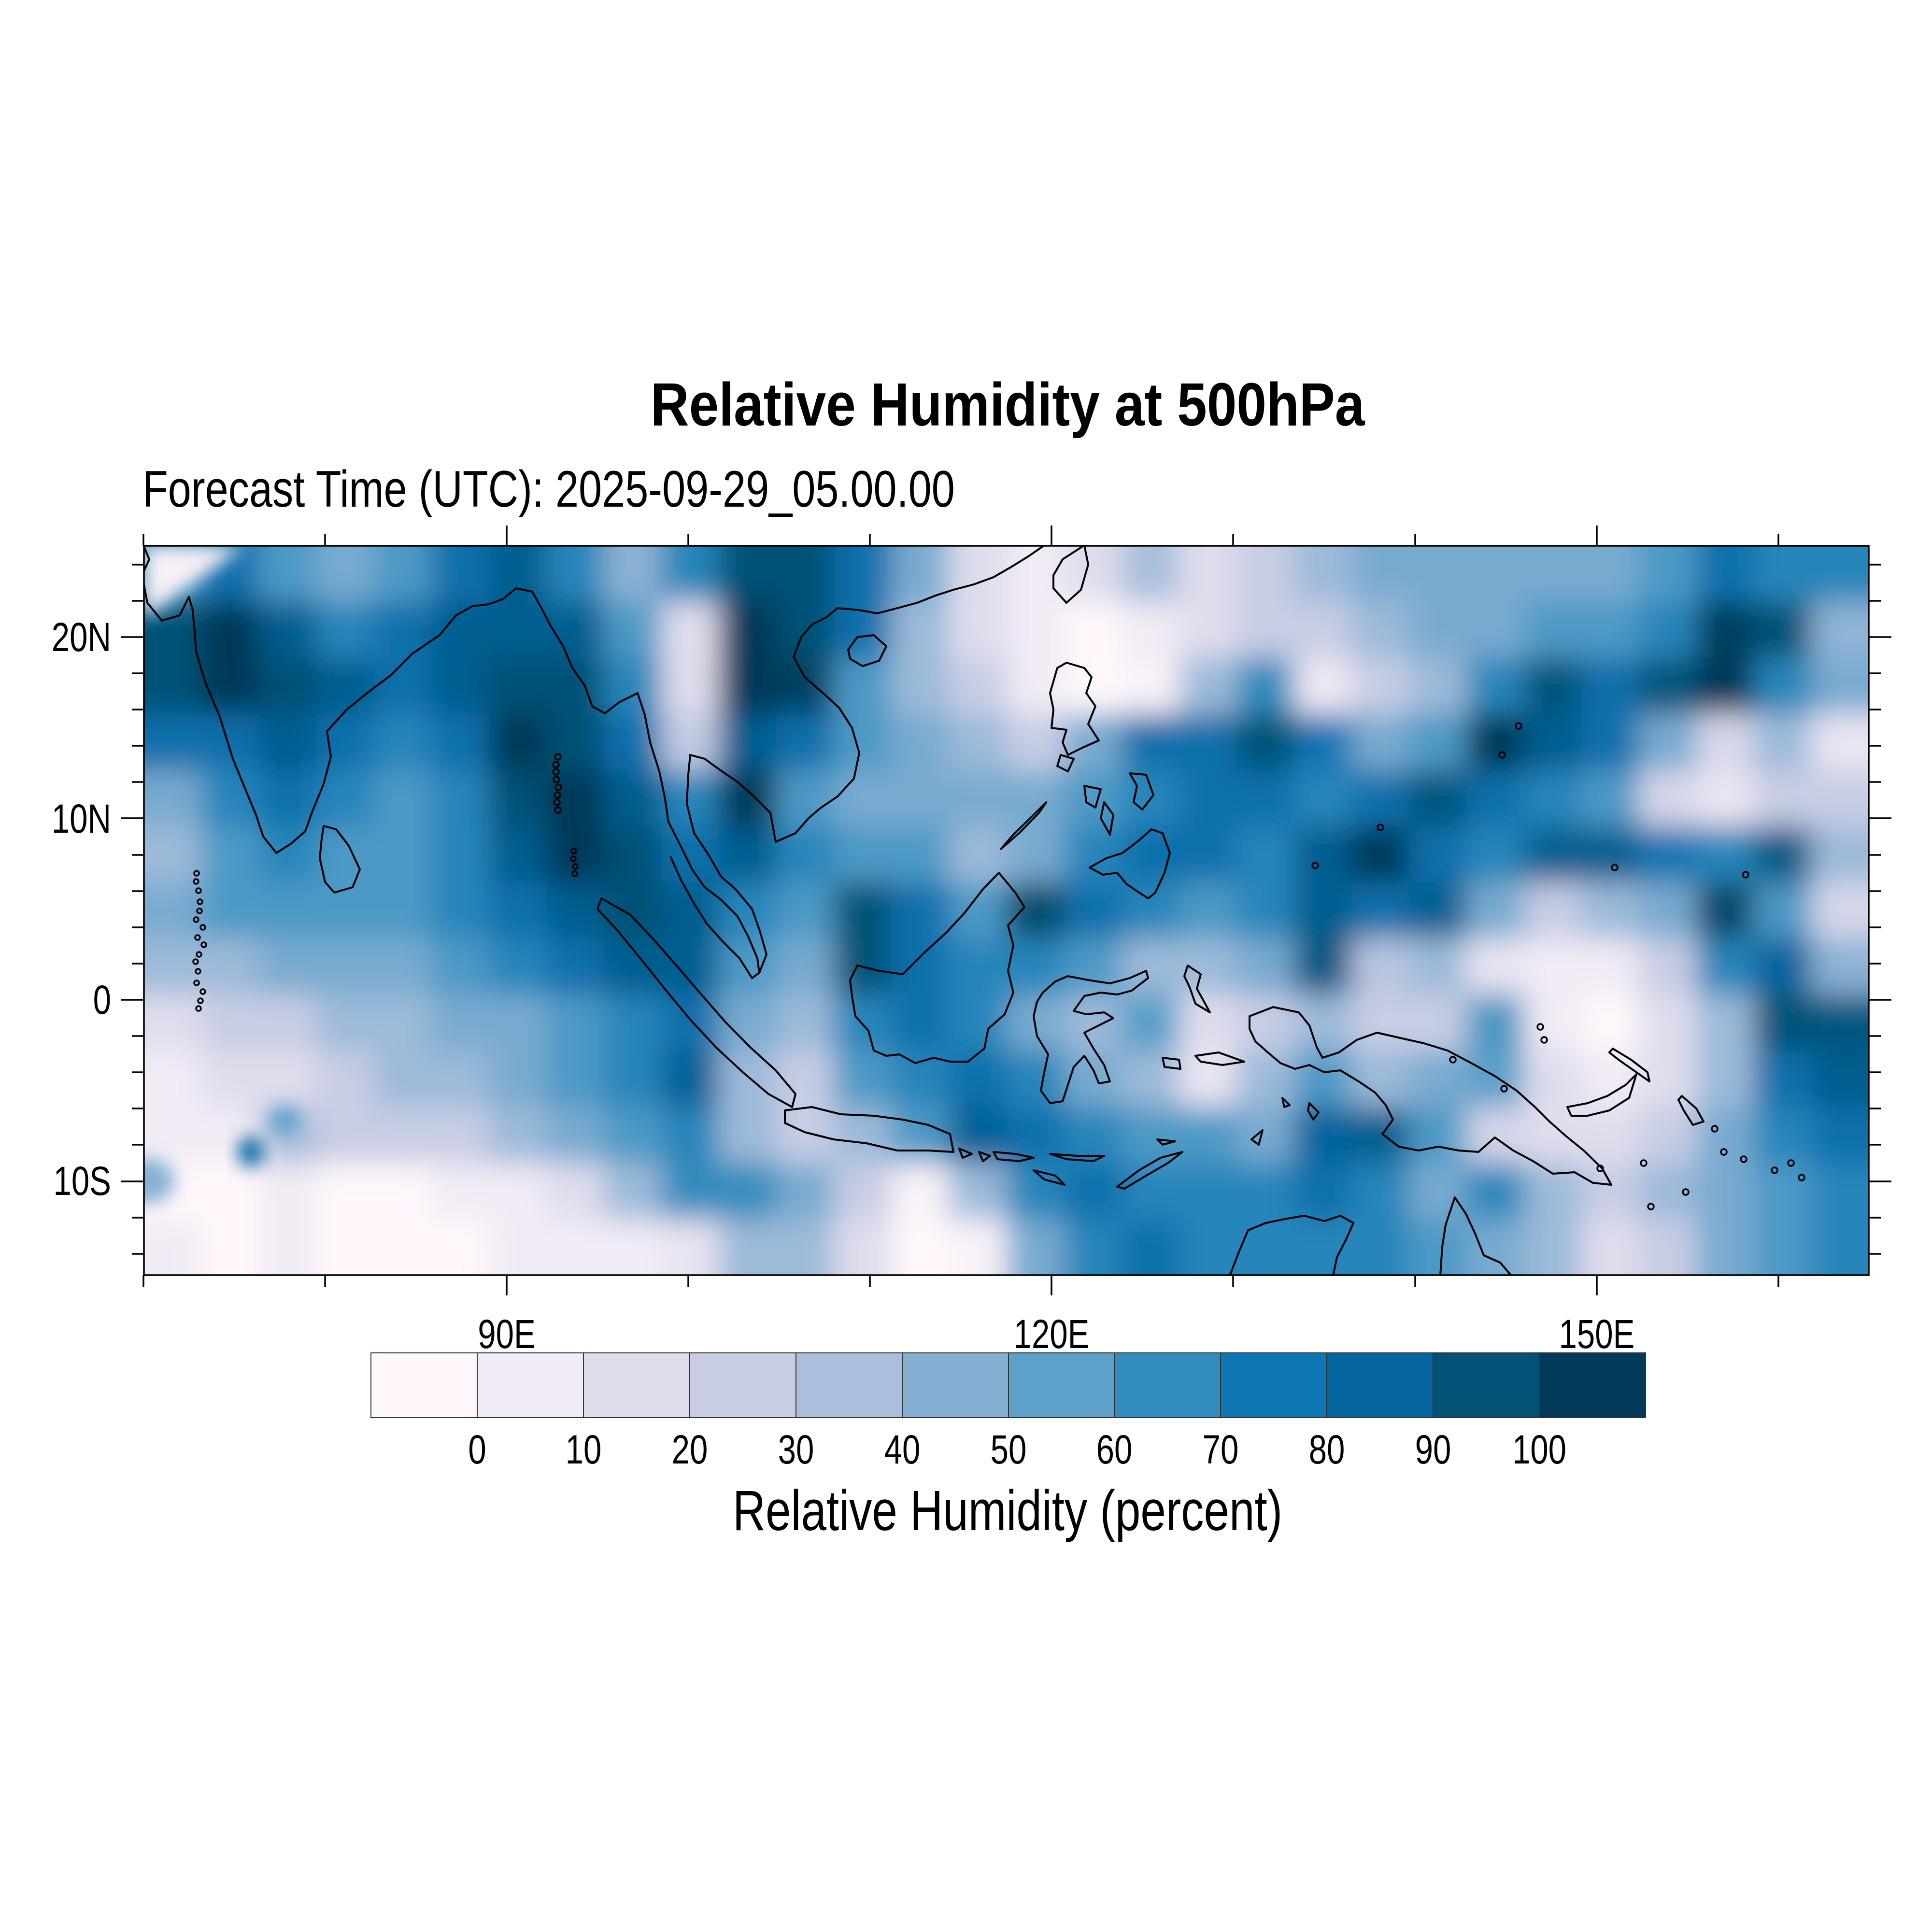  What do you see at coordinates (1539, 1450) in the screenshot?
I see `svg-text: 100` at bounding box center [1539, 1450].